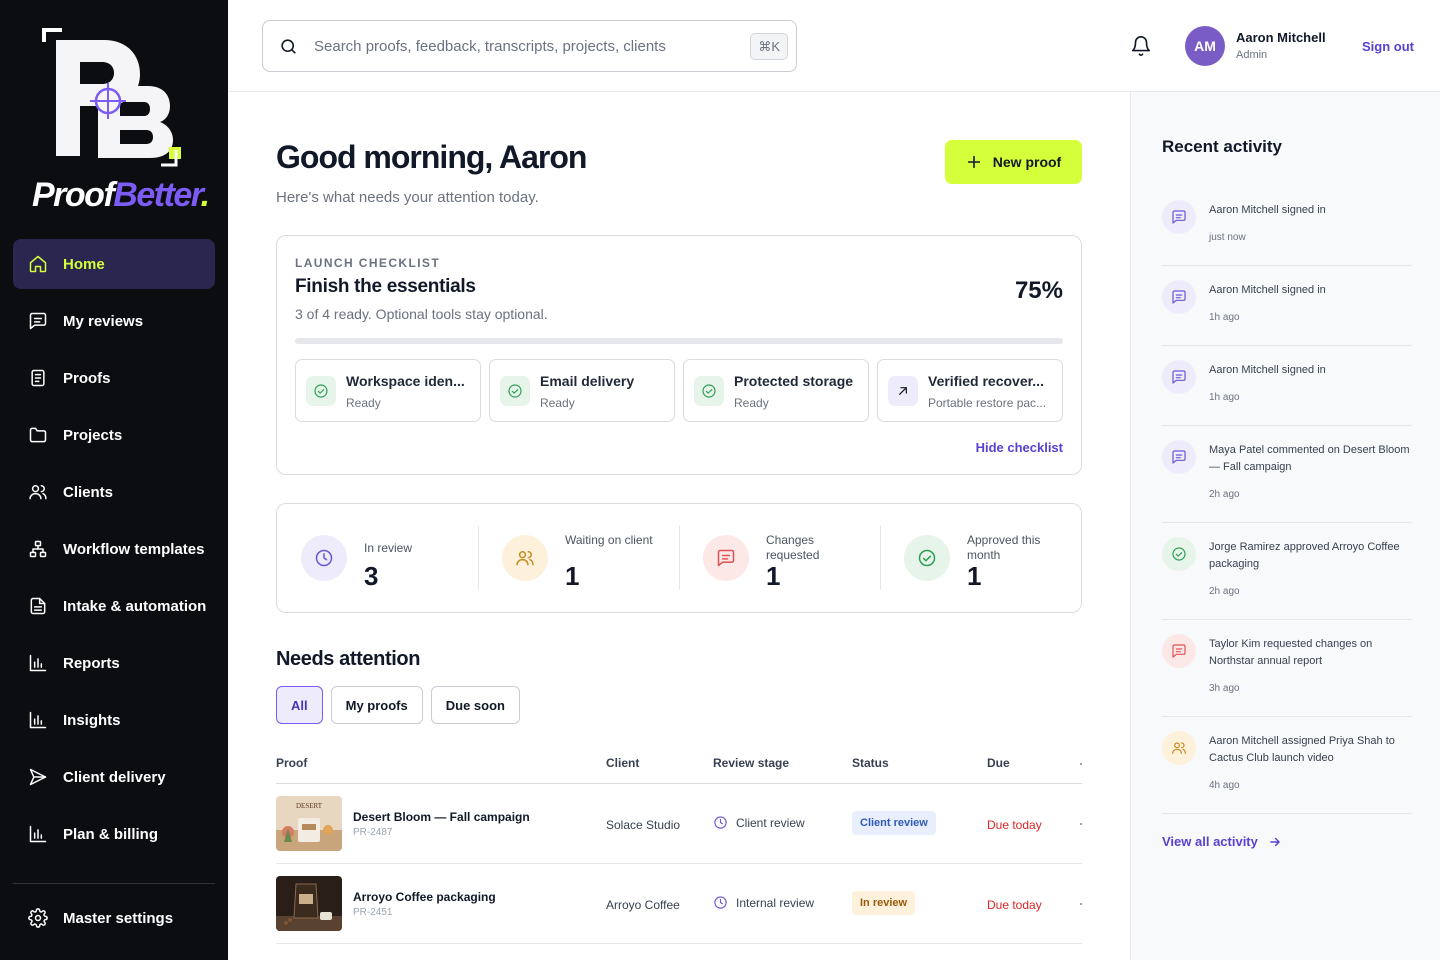 The height and width of the screenshot is (960, 1440). I want to click on sidebar-item-reports: Reports, so click(114, 663).